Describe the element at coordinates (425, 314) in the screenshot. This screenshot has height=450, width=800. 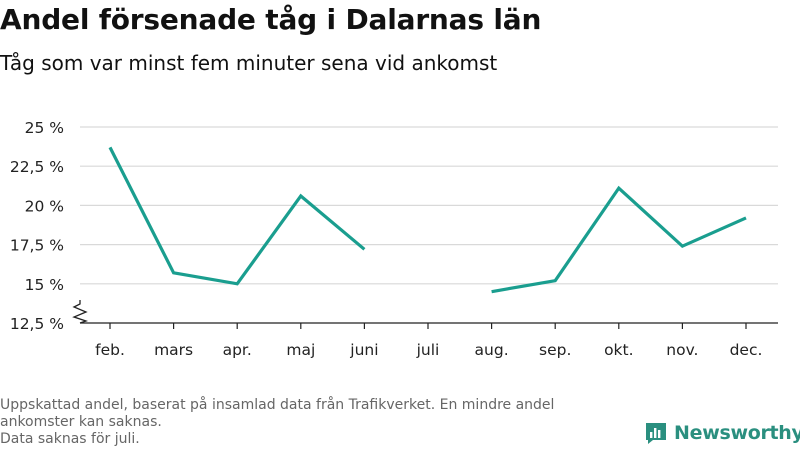
I see `x-axis` at that location.